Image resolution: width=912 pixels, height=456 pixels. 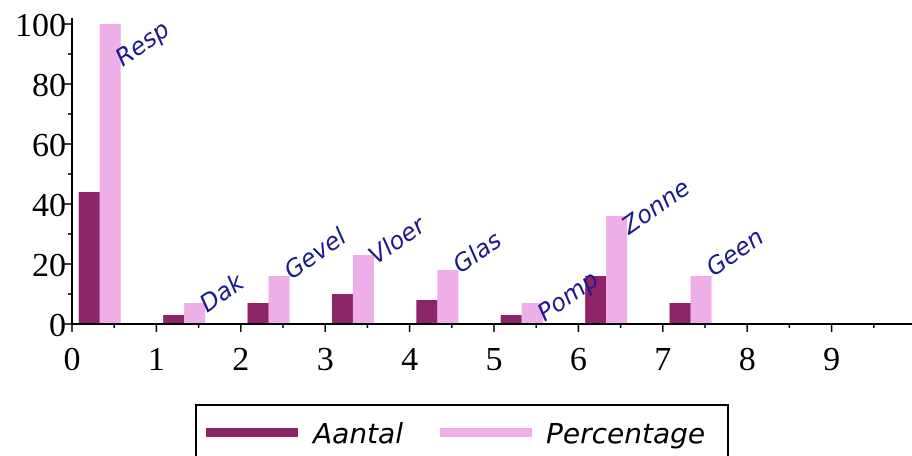 I want to click on legend-label-aantal: Aantal, so click(x=357, y=433).